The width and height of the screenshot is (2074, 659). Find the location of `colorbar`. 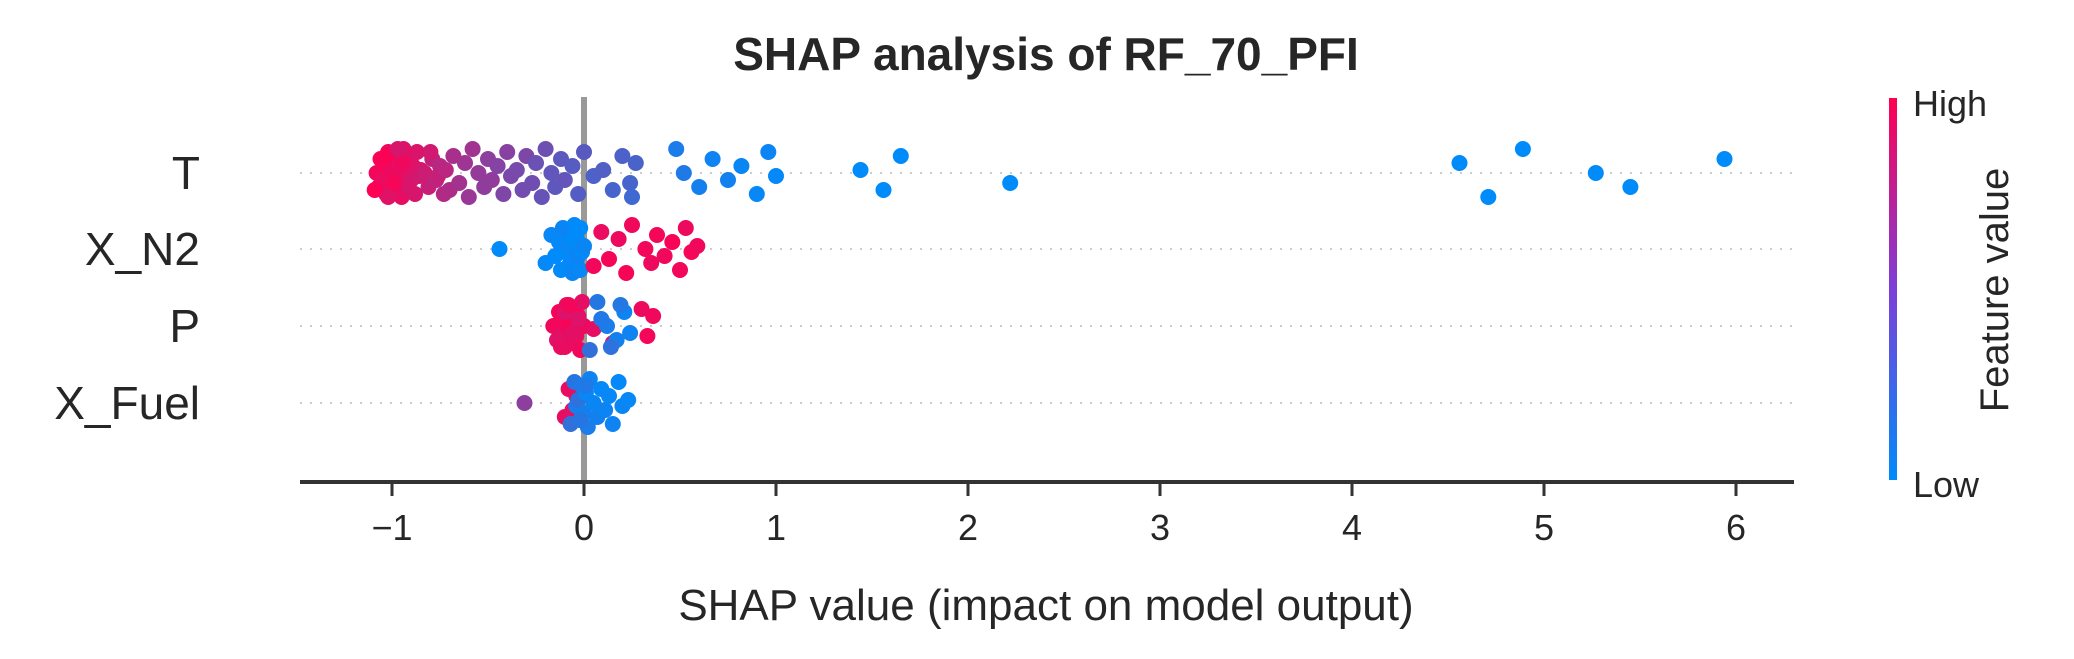

colorbar is located at coordinates (1893, 289).